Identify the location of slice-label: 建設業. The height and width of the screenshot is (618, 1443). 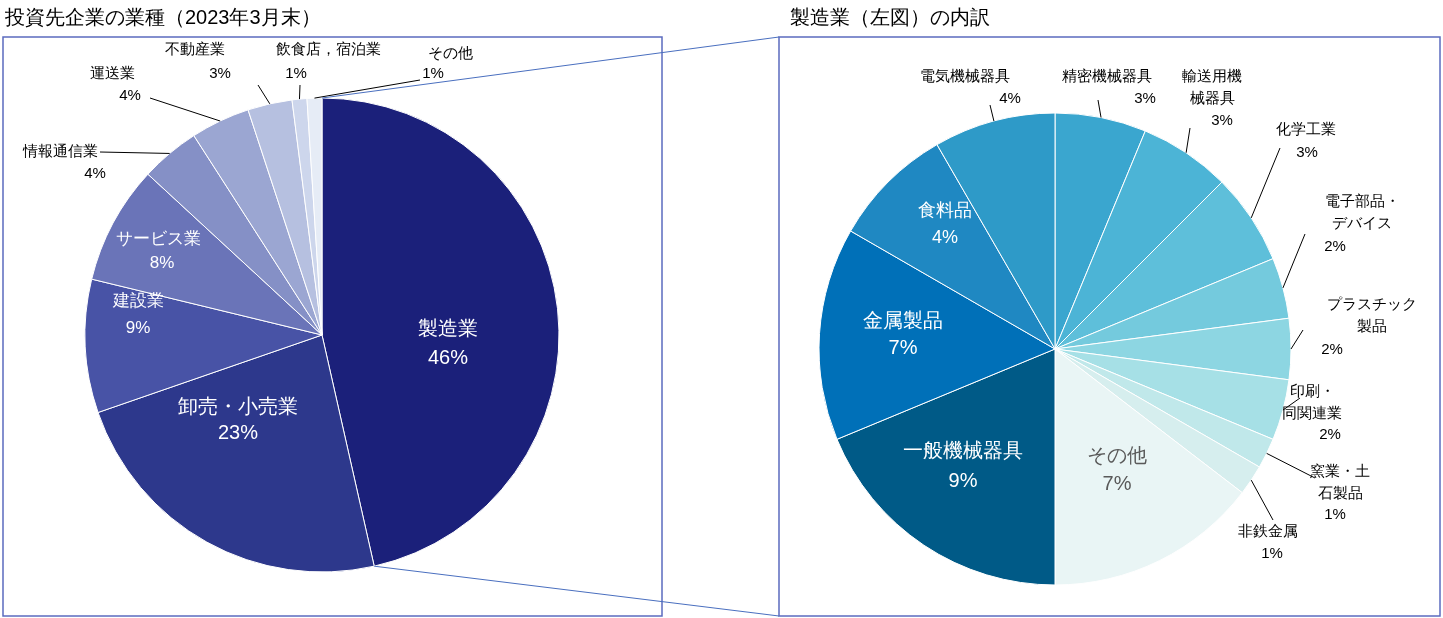
(137, 300).